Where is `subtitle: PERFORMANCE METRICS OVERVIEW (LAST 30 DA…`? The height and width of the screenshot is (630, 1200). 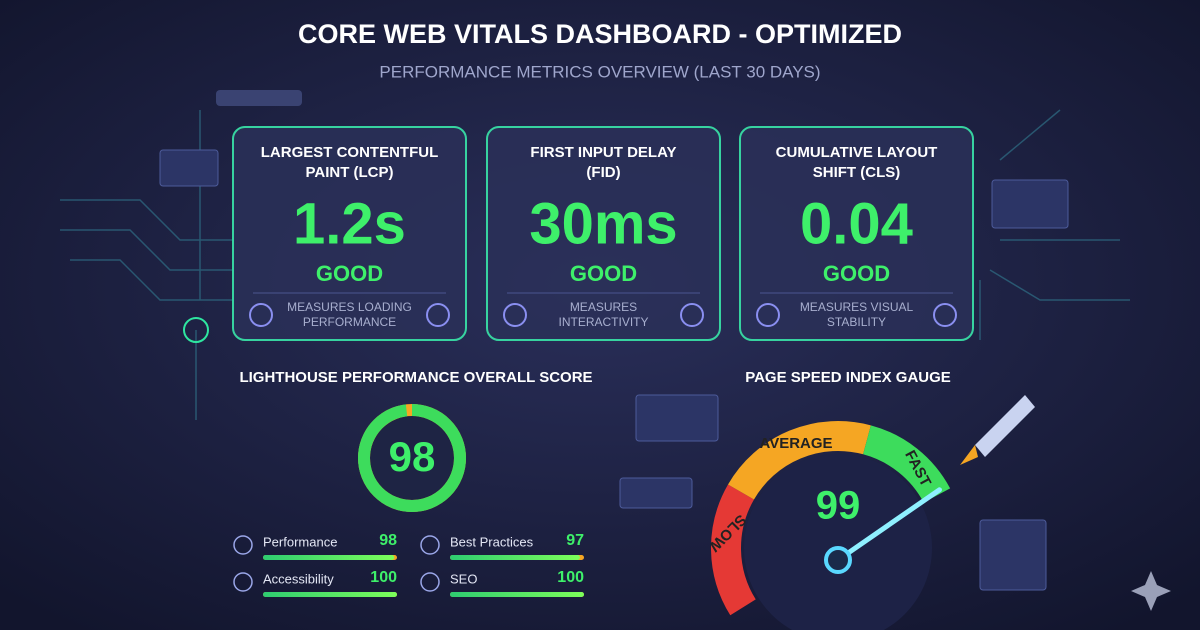 subtitle: PERFORMANCE METRICS OVERVIEW (LAST 30 DA… is located at coordinates (599, 71).